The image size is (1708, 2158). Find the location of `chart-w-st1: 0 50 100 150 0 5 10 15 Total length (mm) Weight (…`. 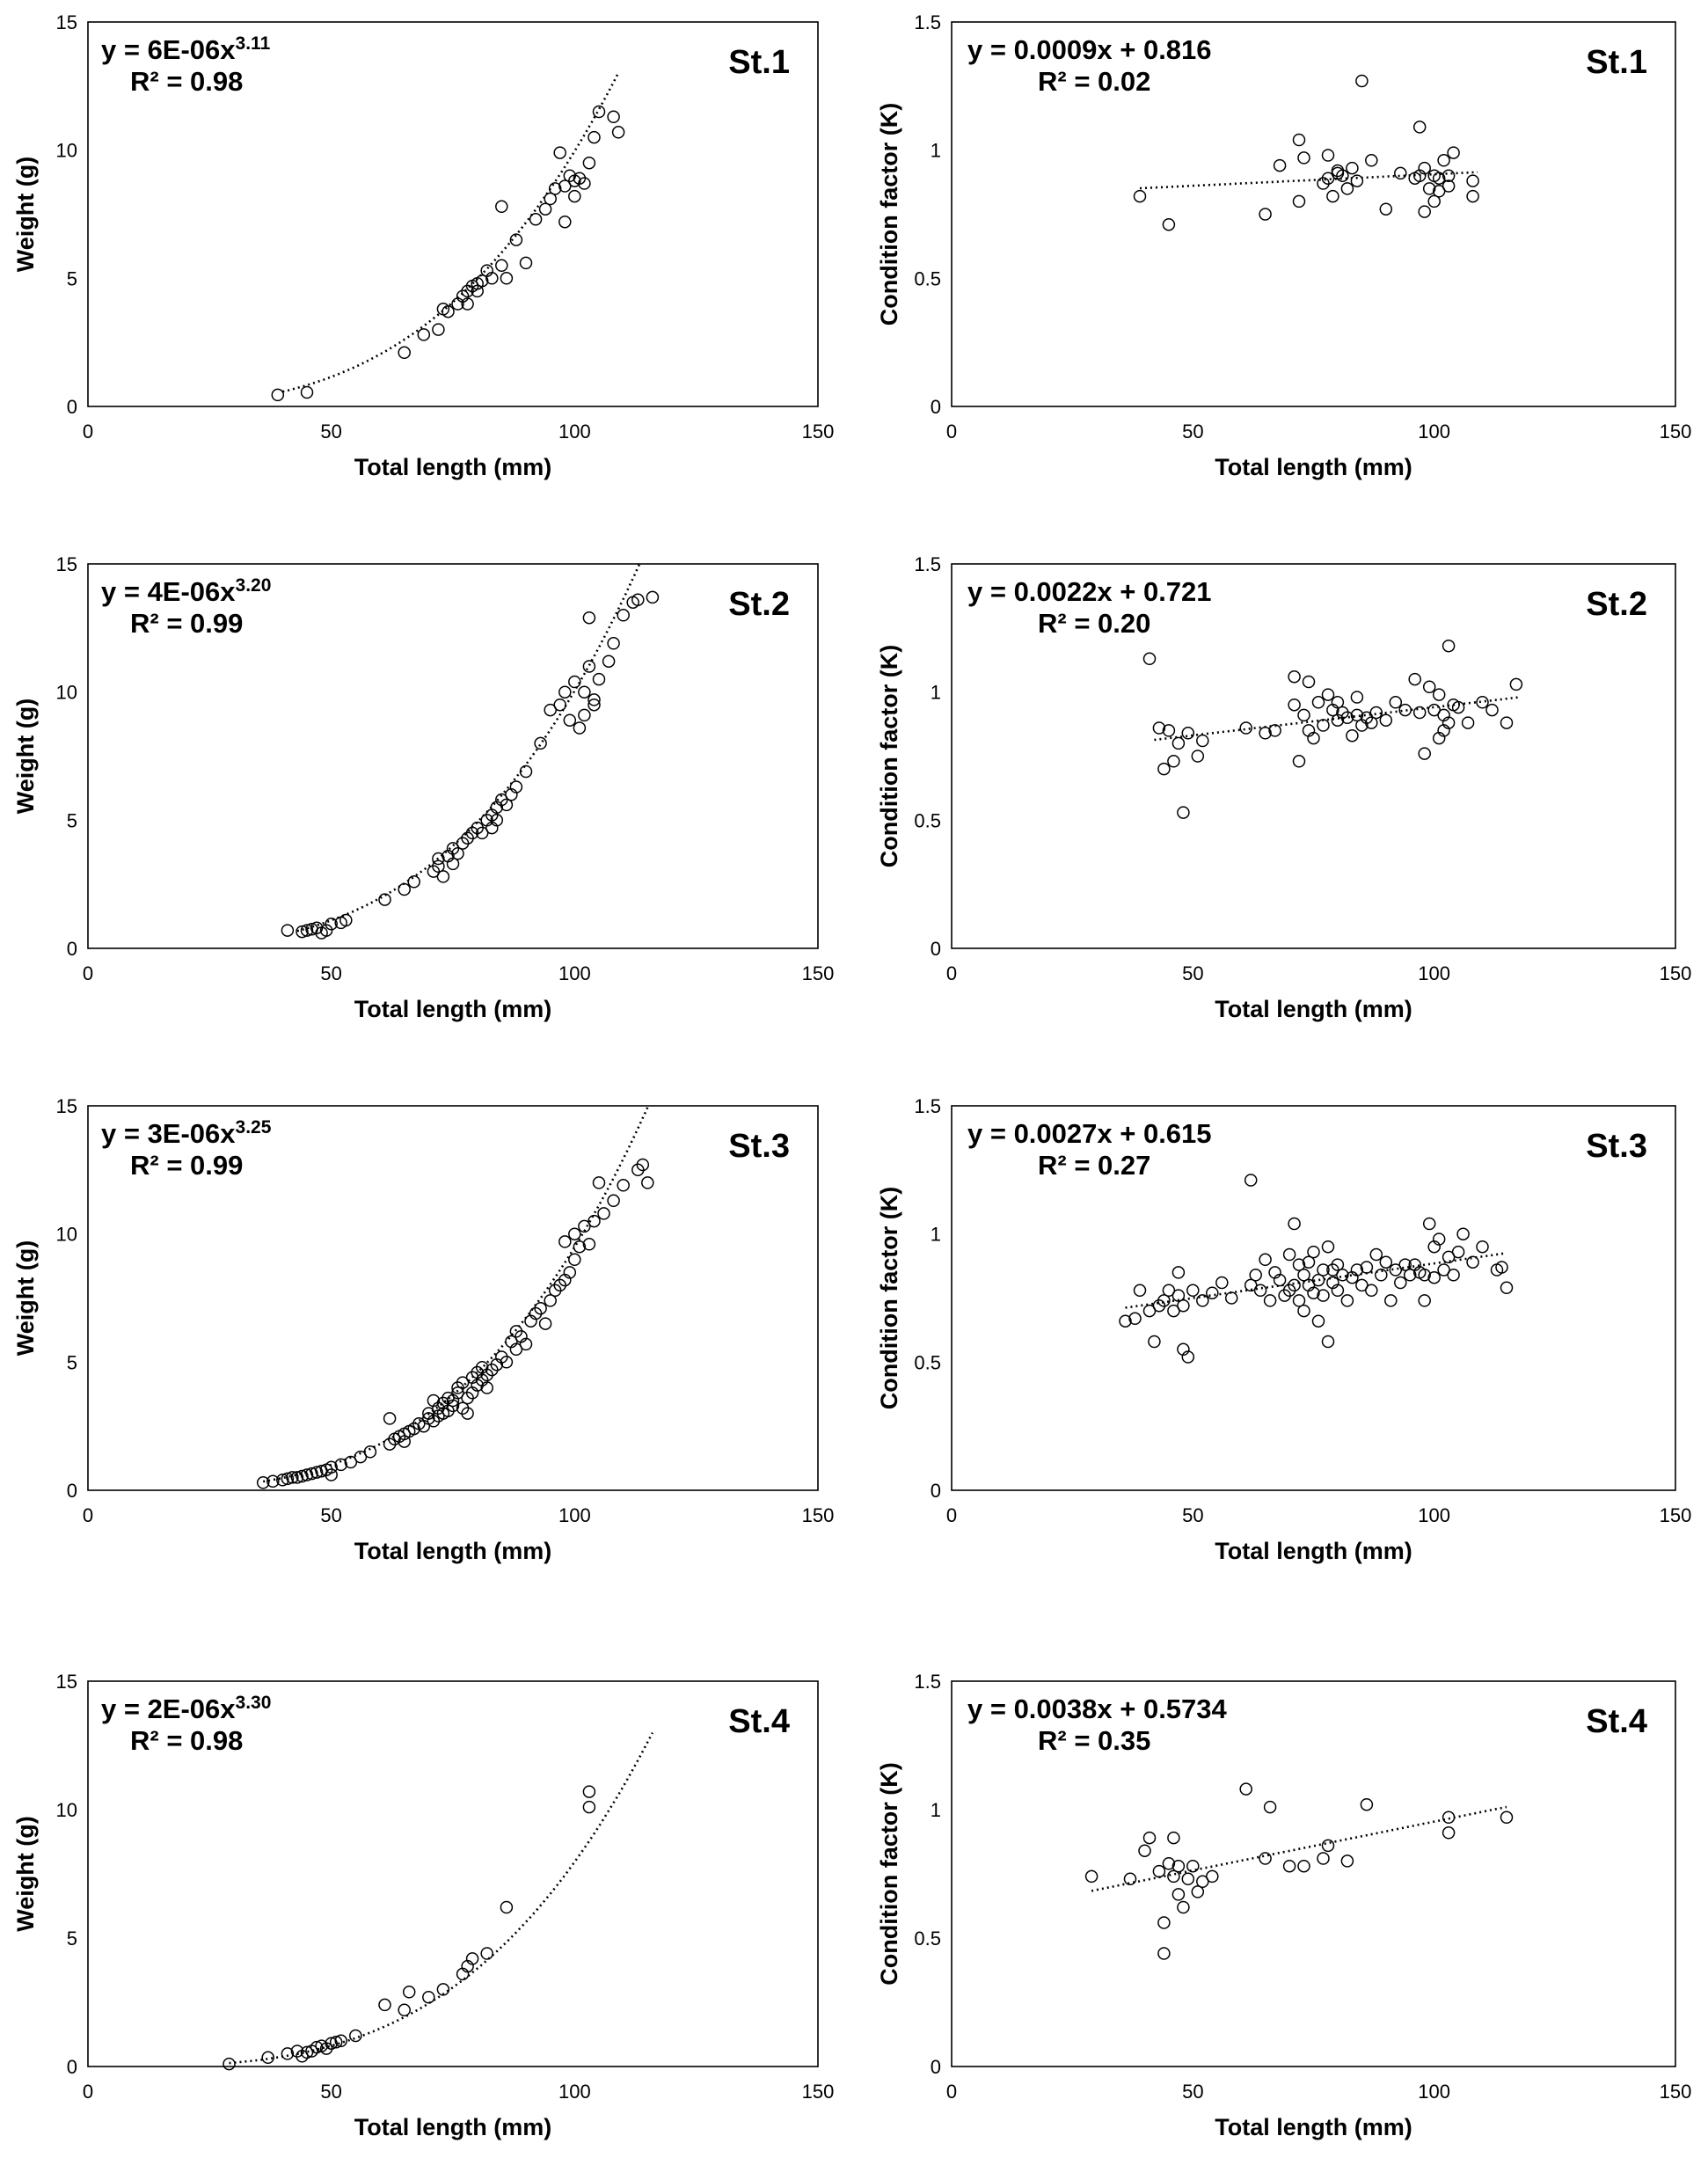

chart-w-st1: 0 50 100 150 0 5 10 15 Total length (mm) Weight (… is located at coordinates (423, 245).